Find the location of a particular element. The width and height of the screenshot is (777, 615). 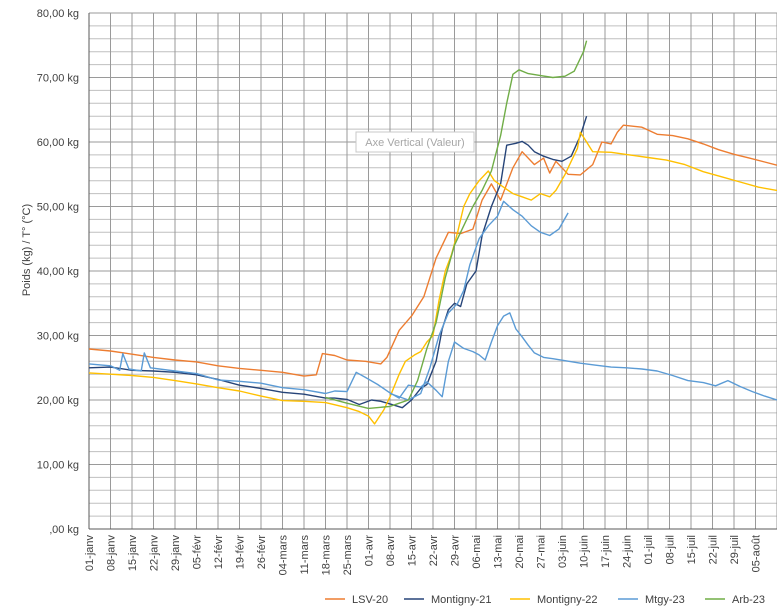

legend-item: Montigny-22 is located at coordinates (554, 600).